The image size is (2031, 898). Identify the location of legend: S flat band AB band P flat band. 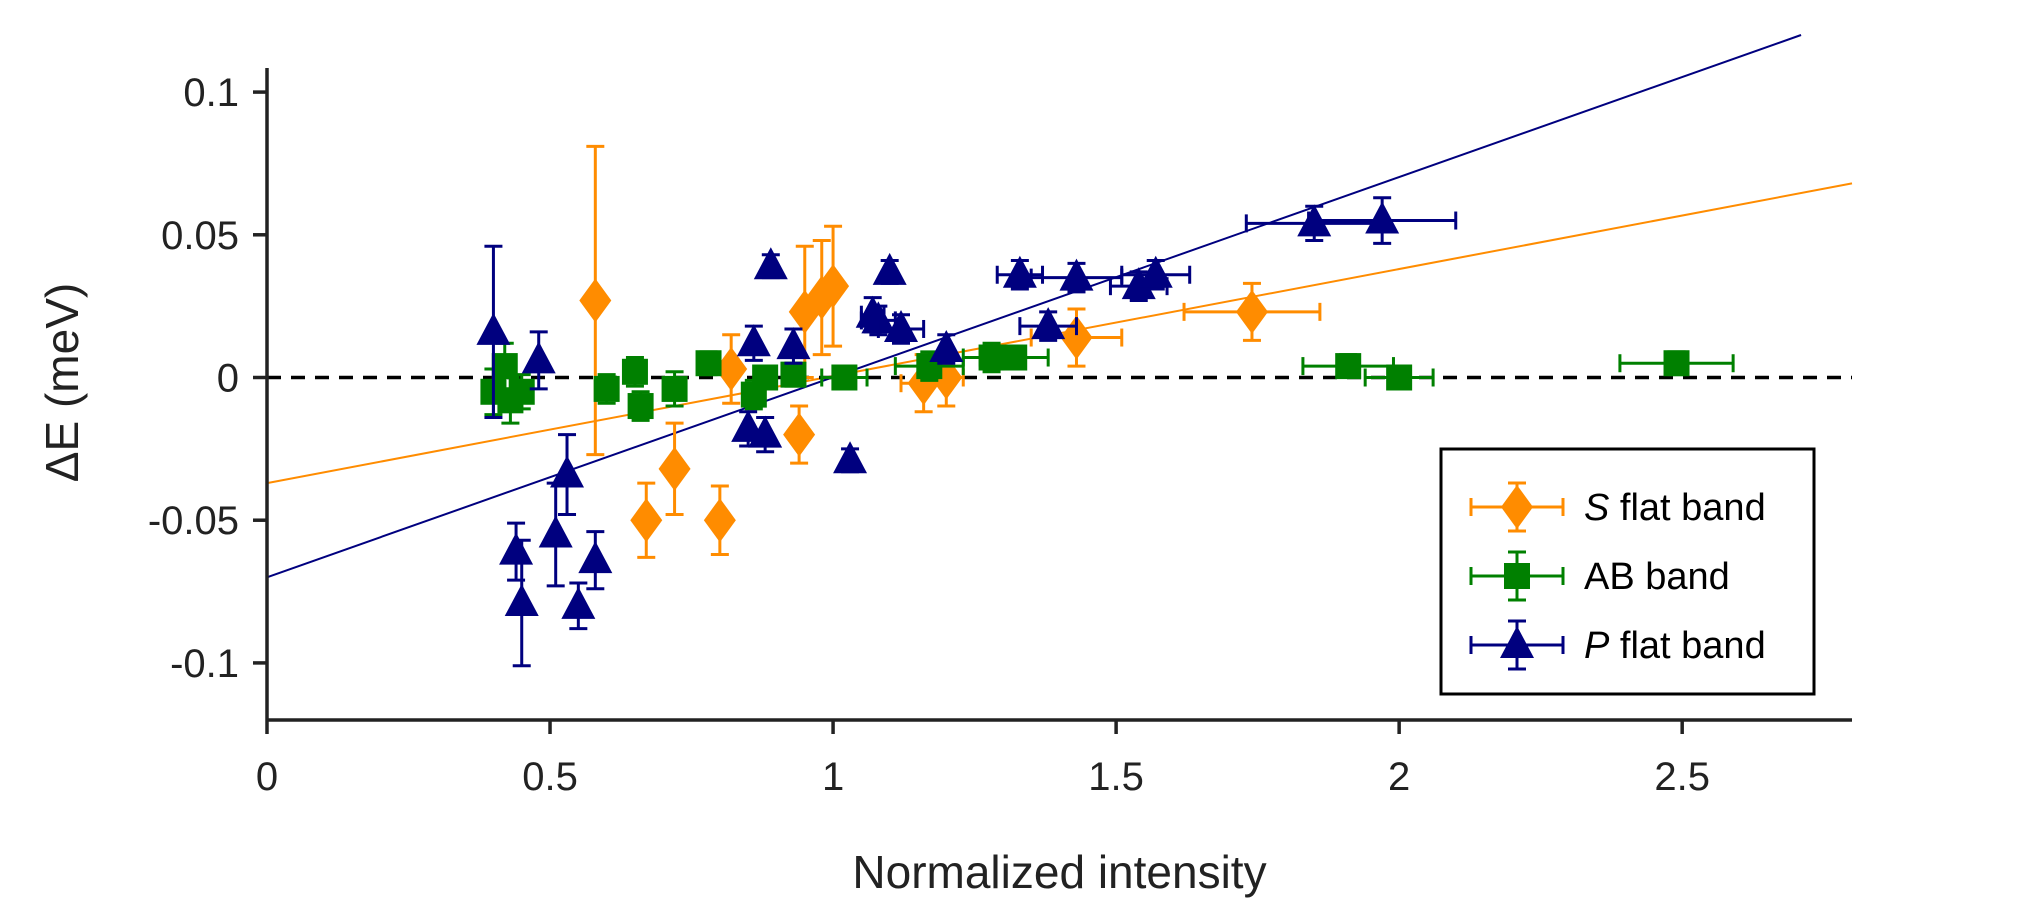
(1627, 571).